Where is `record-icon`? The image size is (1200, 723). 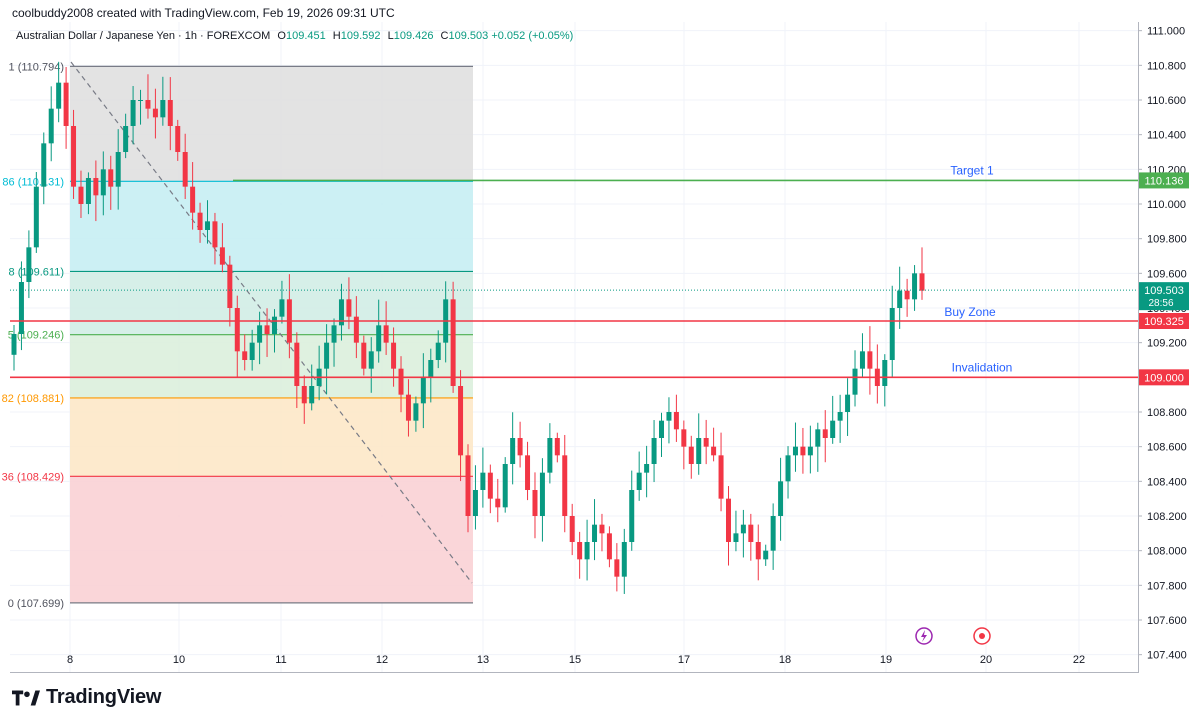 record-icon is located at coordinates (982, 636).